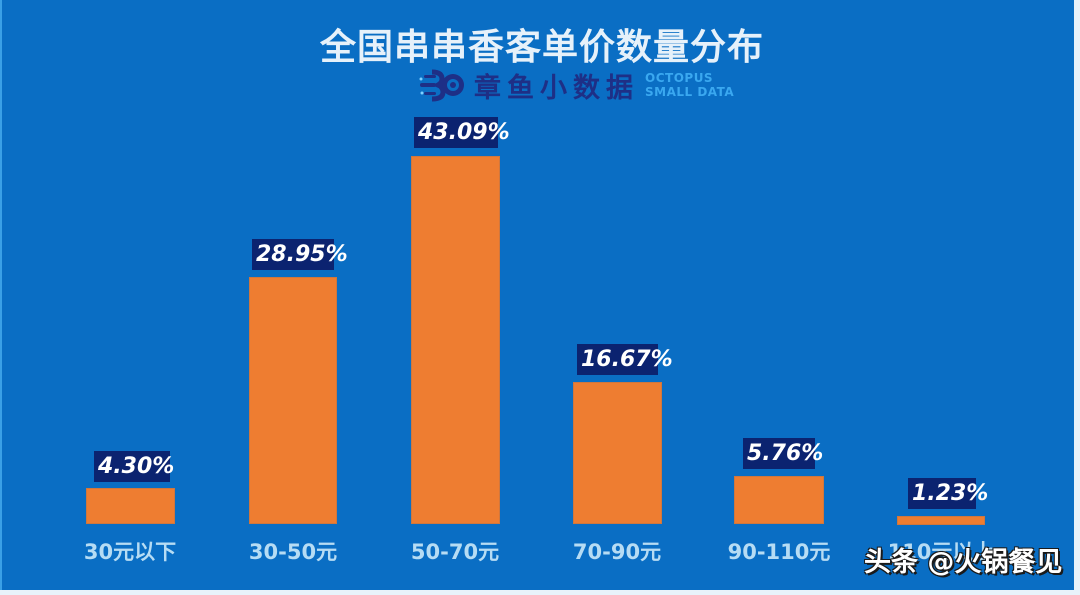  What do you see at coordinates (130, 552) in the screenshot?
I see `category-label: 30元以下` at bounding box center [130, 552].